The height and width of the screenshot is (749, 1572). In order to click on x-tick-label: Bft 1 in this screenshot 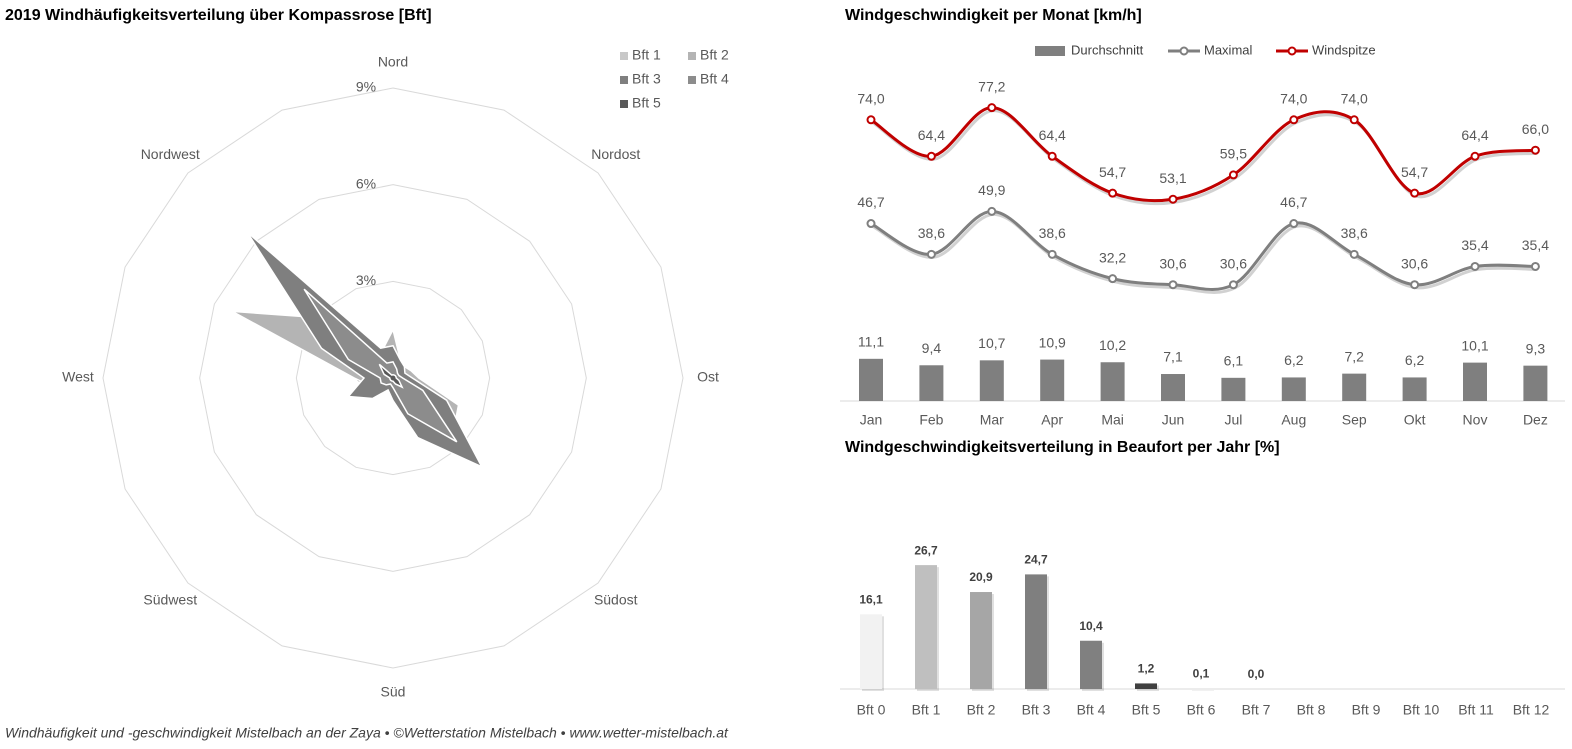, I will do `click(926, 710)`.